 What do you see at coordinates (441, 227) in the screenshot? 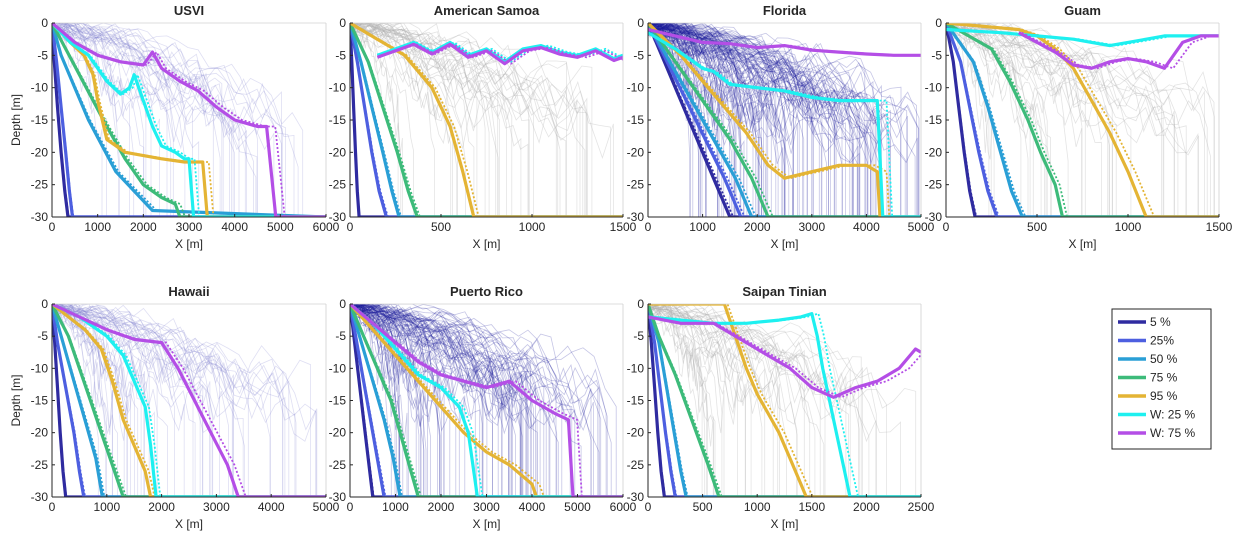
I see `x-tick-label: 500` at bounding box center [441, 227].